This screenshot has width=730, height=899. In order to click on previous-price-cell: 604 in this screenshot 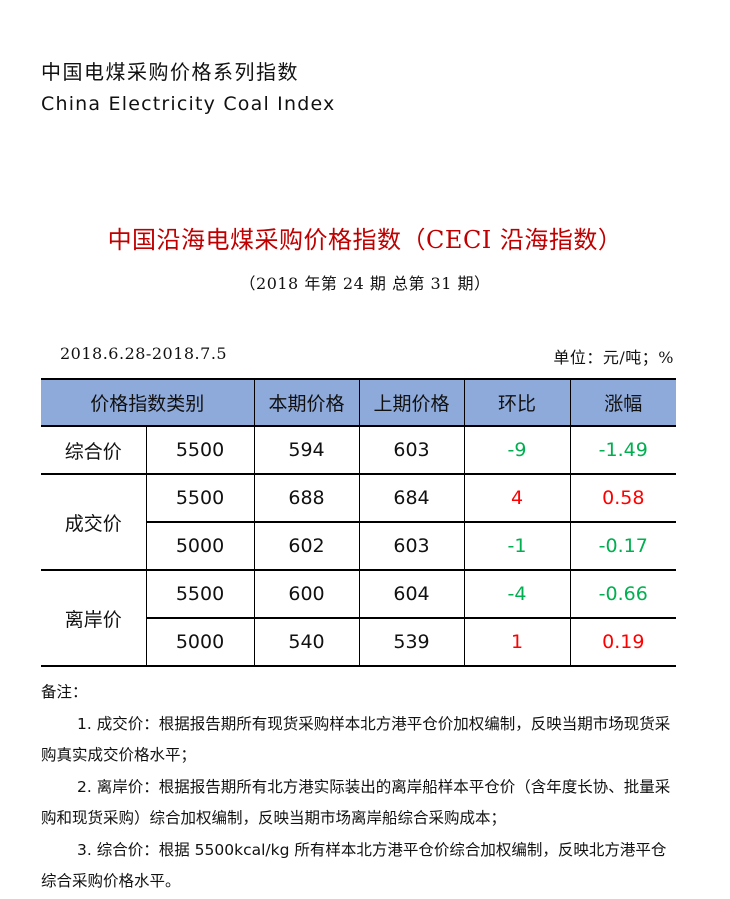, I will do `click(411, 594)`.